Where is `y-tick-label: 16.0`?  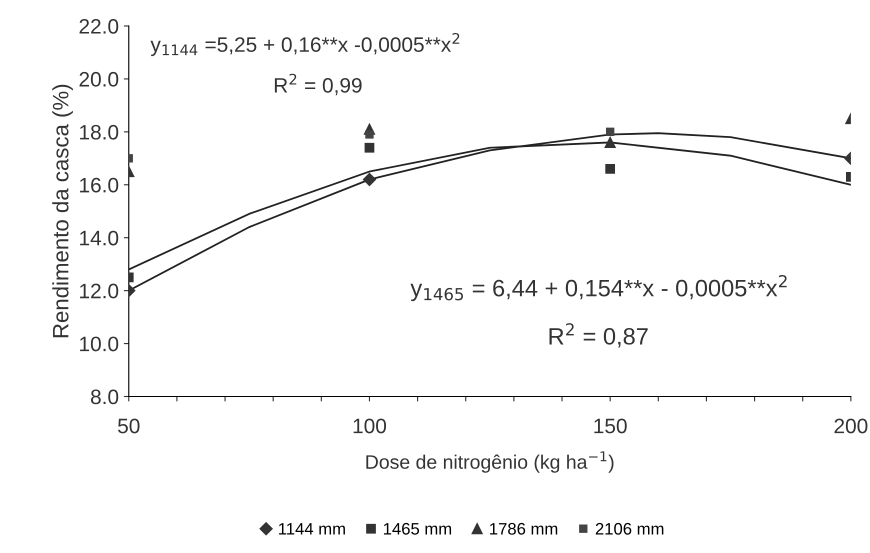
y-tick-label: 16.0 is located at coordinates (99, 185).